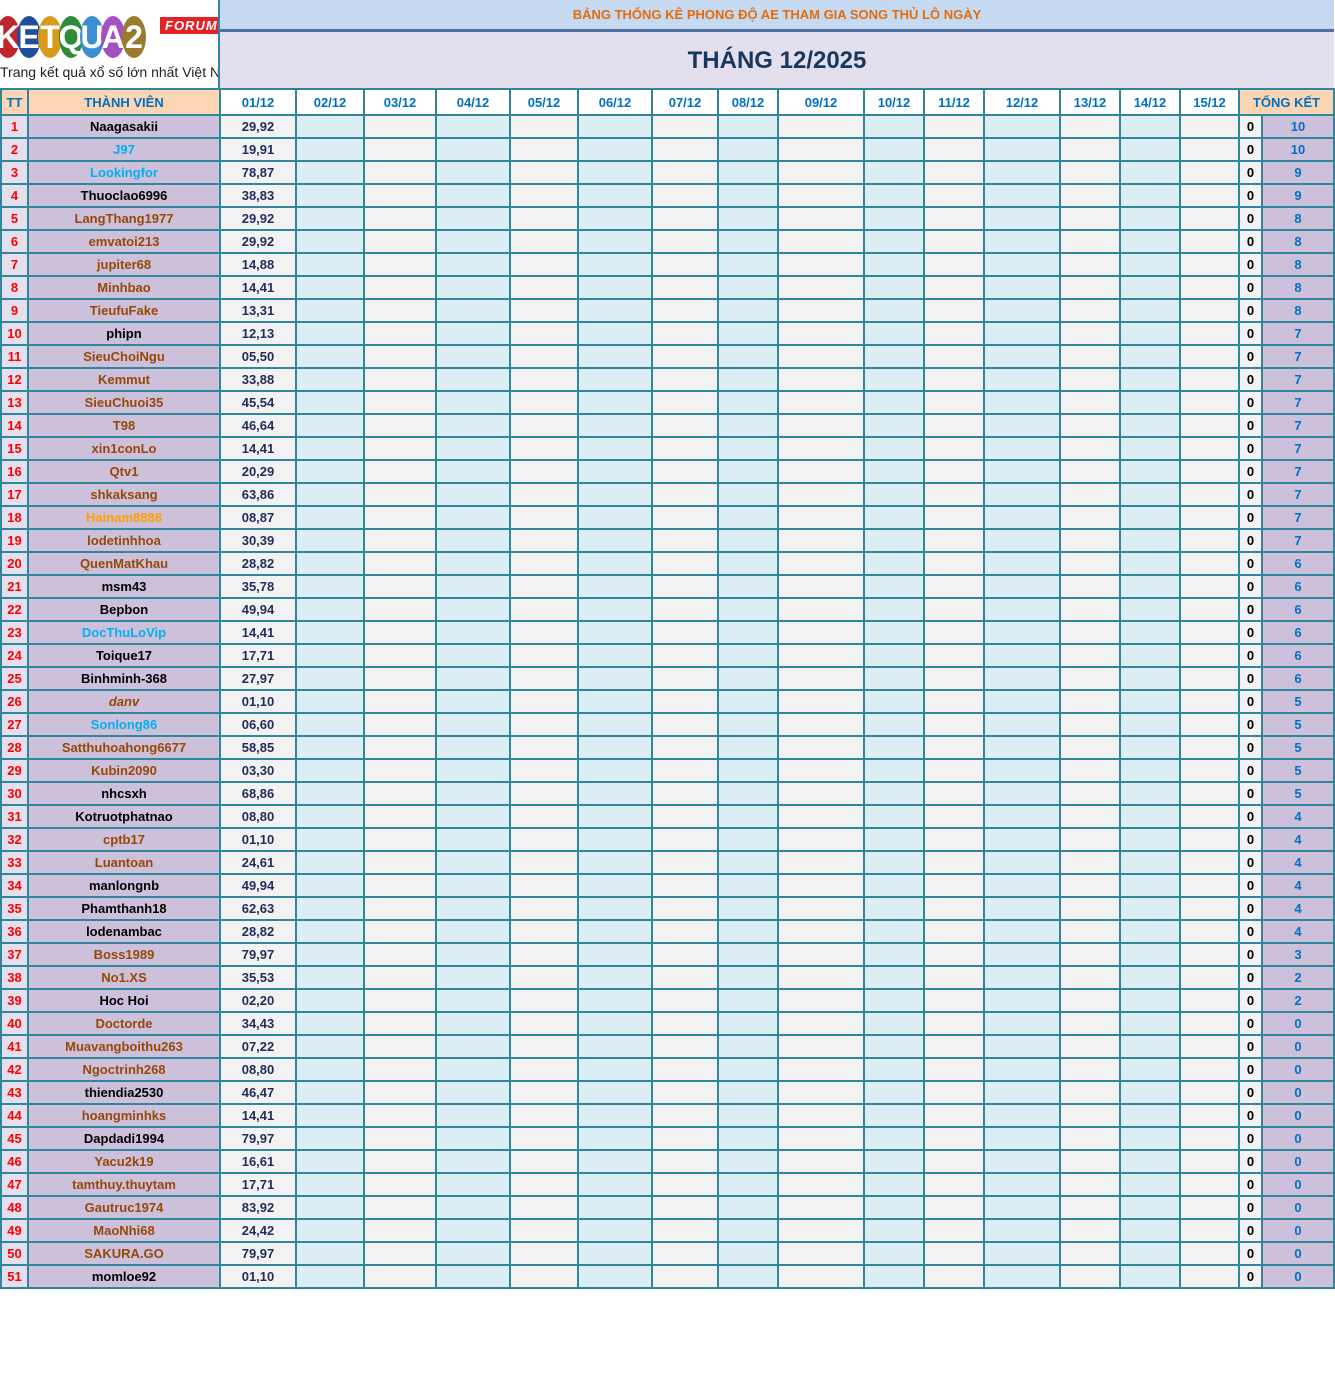  Describe the element at coordinates (258, 1000) in the screenshot. I see `day-value: 02,20` at that location.